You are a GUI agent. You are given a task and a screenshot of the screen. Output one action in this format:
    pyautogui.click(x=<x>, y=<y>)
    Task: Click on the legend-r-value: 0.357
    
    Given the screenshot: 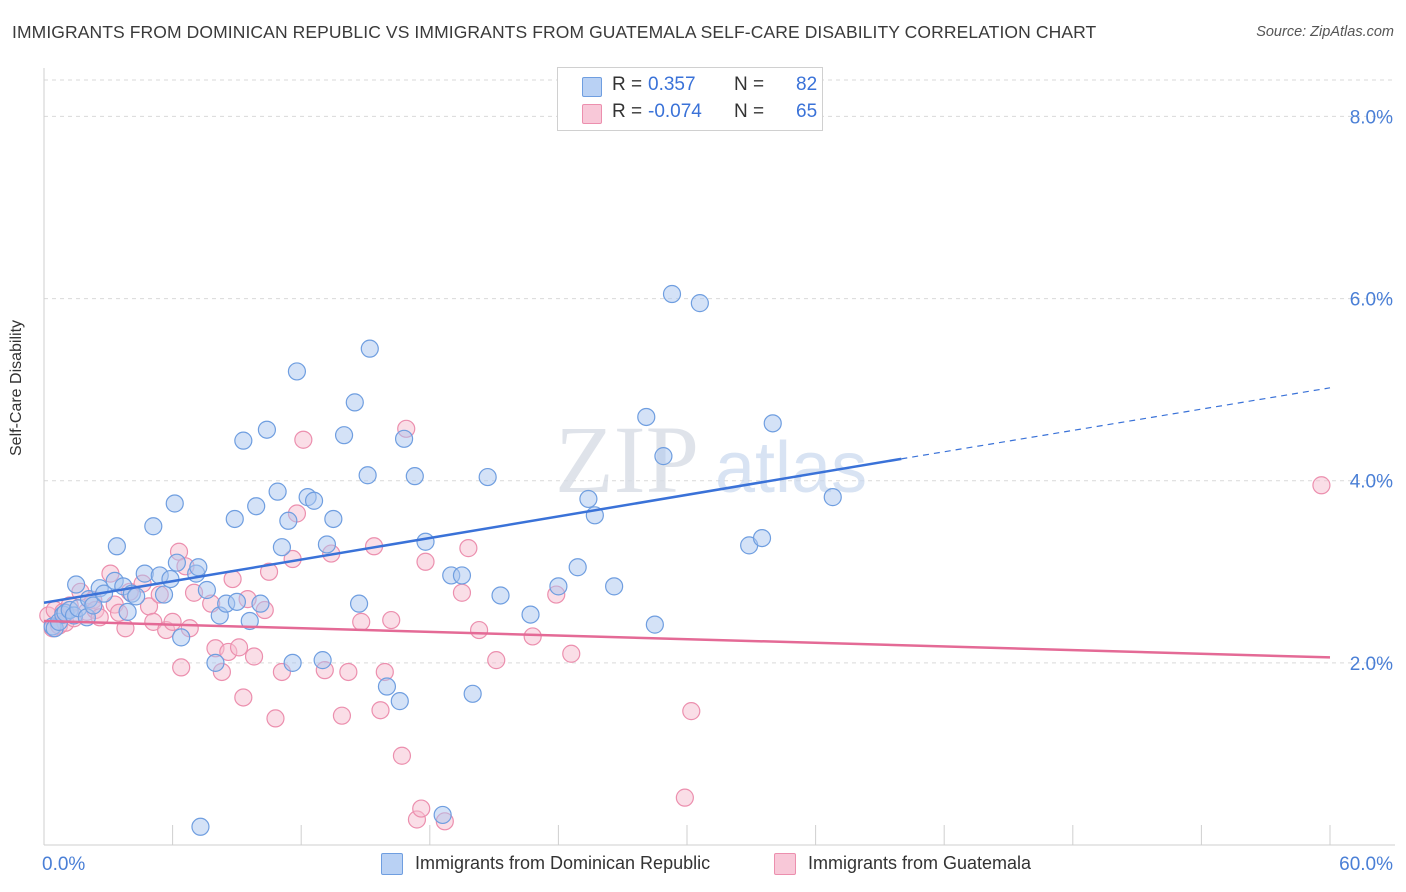 What is the action you would take?
    pyautogui.click(x=672, y=84)
    